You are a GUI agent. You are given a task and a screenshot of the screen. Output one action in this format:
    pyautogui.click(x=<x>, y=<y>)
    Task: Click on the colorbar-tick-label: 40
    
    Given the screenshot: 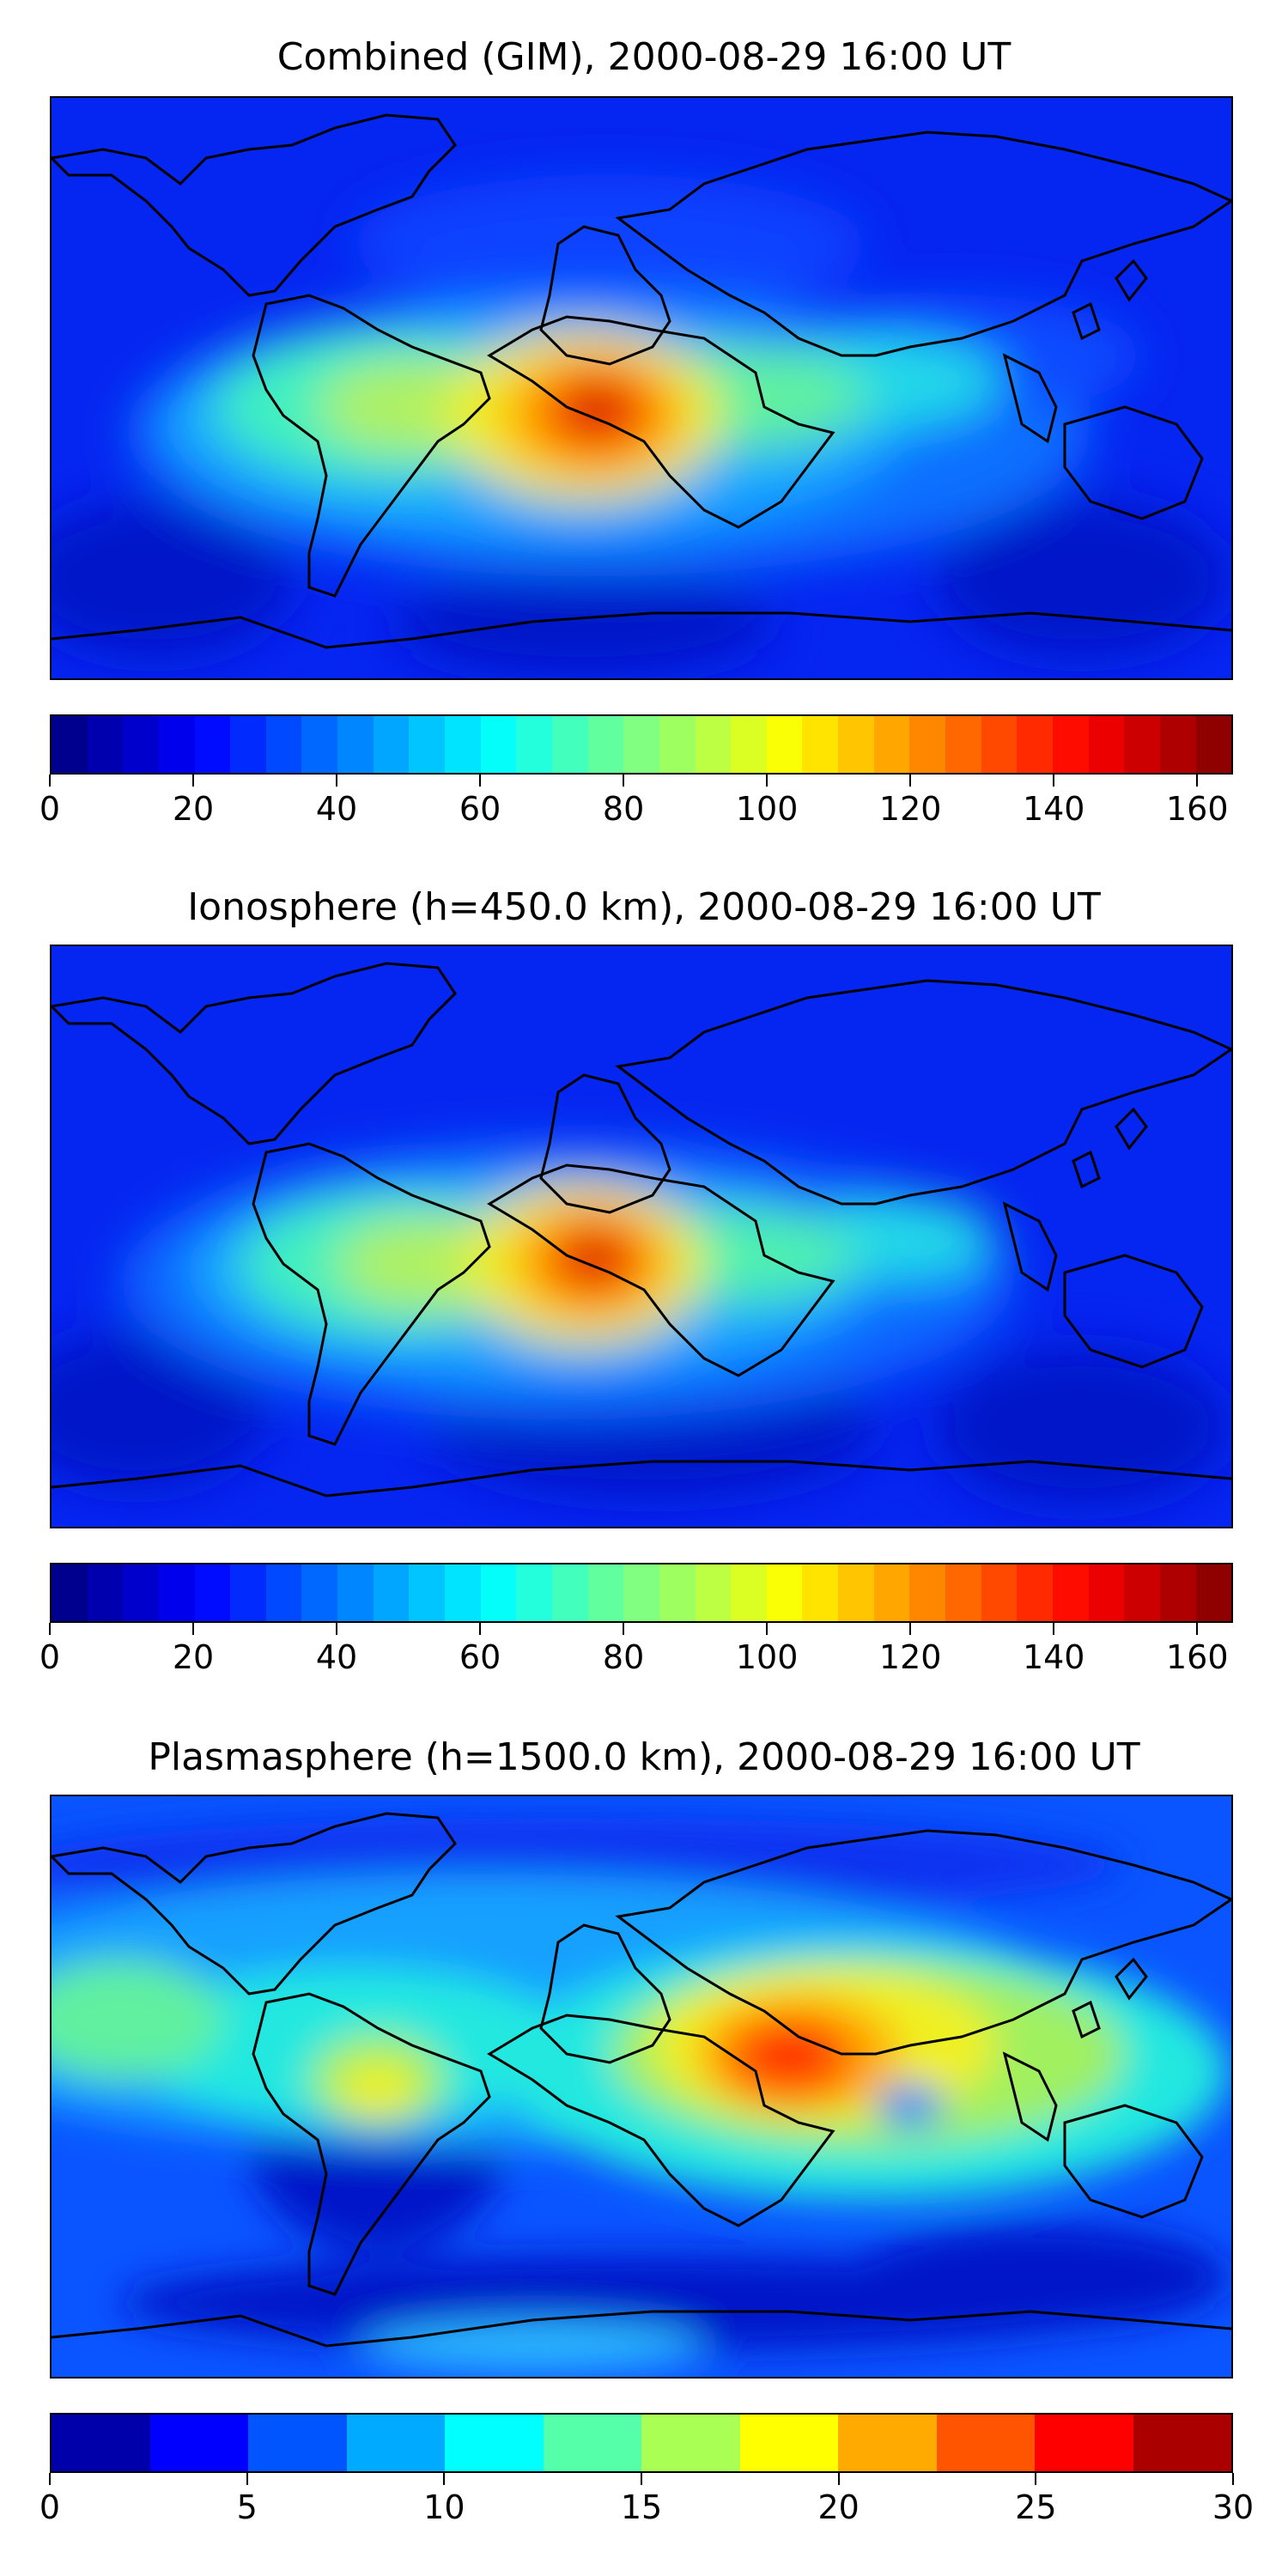 What is the action you would take?
    pyautogui.click(x=336, y=1657)
    